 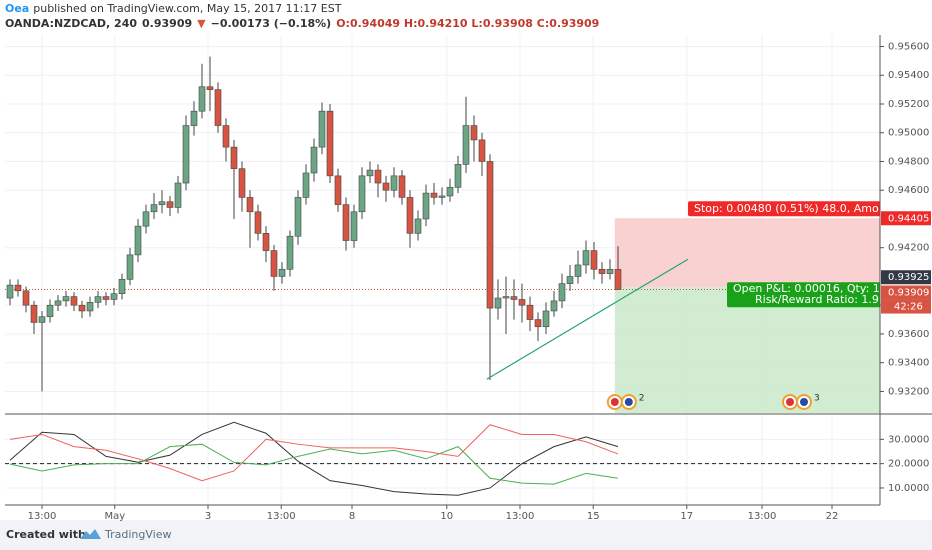 I want to click on countdown: 42:26, so click(x=908, y=307).